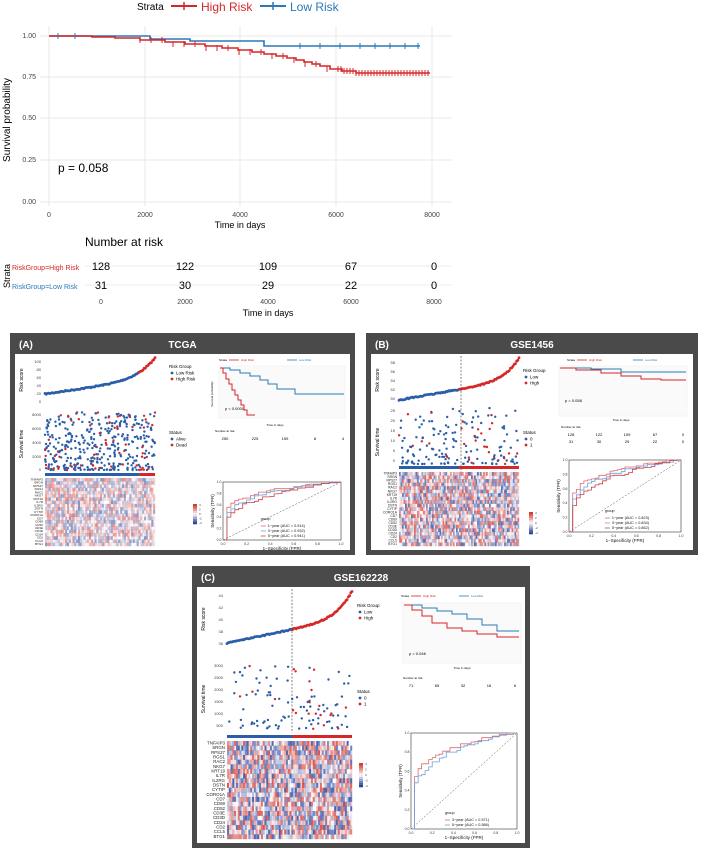  I want to click on svg-text: 2000, so click(219, 689).